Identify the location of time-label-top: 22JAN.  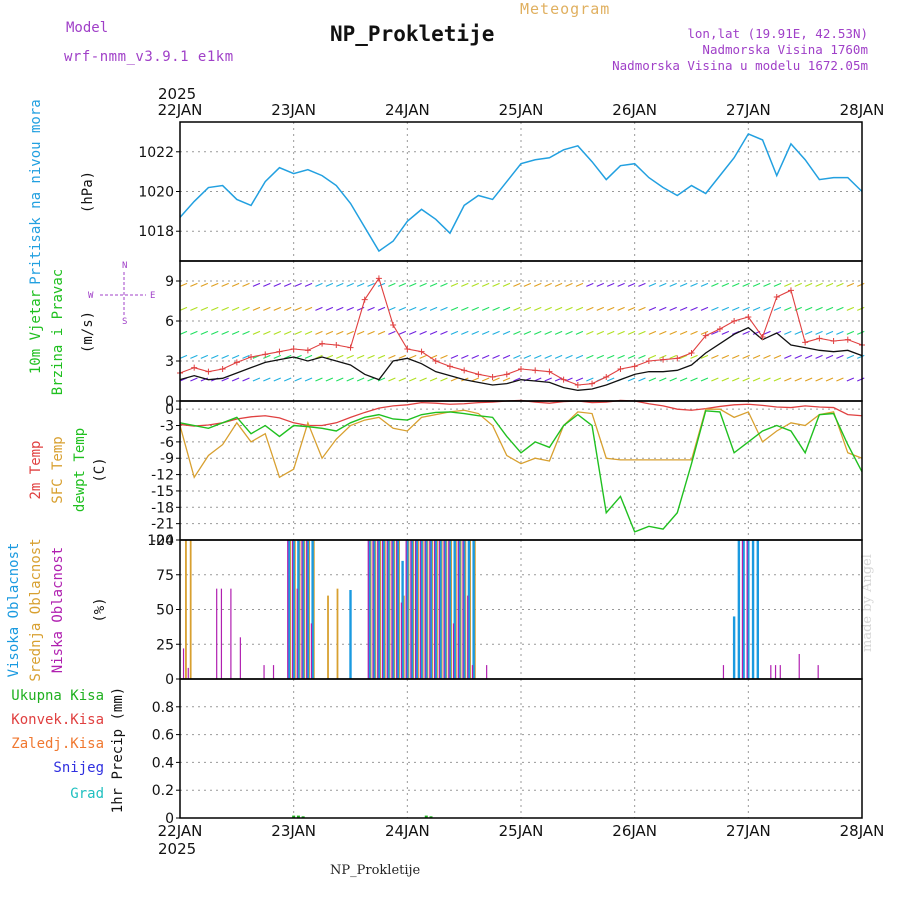
(180, 110).